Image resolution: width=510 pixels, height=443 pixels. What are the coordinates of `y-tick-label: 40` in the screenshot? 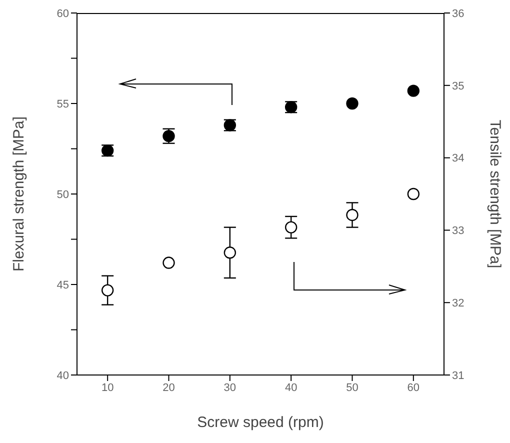 It's located at (62, 376).